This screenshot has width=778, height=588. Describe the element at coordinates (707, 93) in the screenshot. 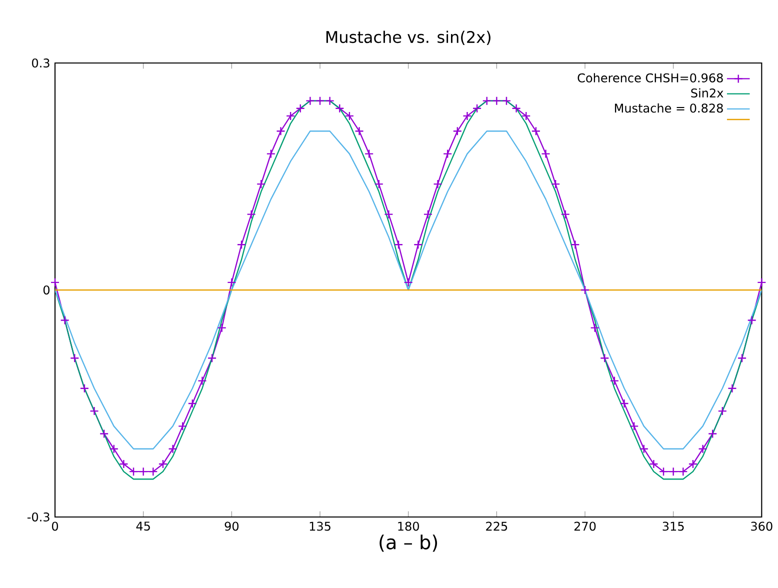

I see `legend-label: Sin2x` at that location.